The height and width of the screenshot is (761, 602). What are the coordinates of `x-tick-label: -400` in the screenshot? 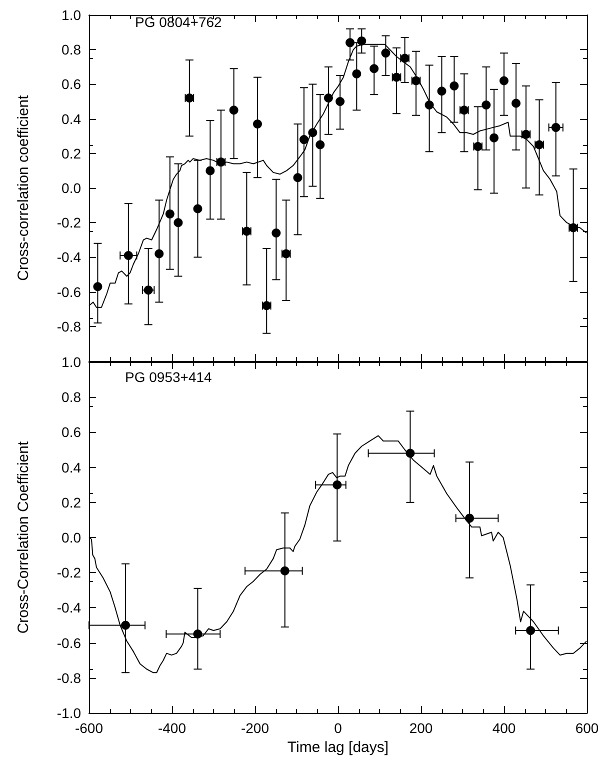 It's located at (172, 728).